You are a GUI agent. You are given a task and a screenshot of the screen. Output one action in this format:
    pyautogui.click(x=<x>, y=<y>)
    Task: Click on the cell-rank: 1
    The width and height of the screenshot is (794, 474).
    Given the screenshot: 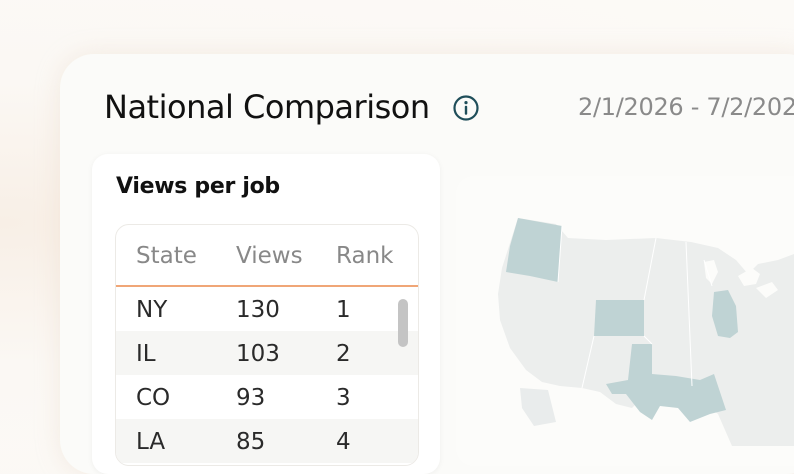 What is the action you would take?
    pyautogui.click(x=343, y=310)
    